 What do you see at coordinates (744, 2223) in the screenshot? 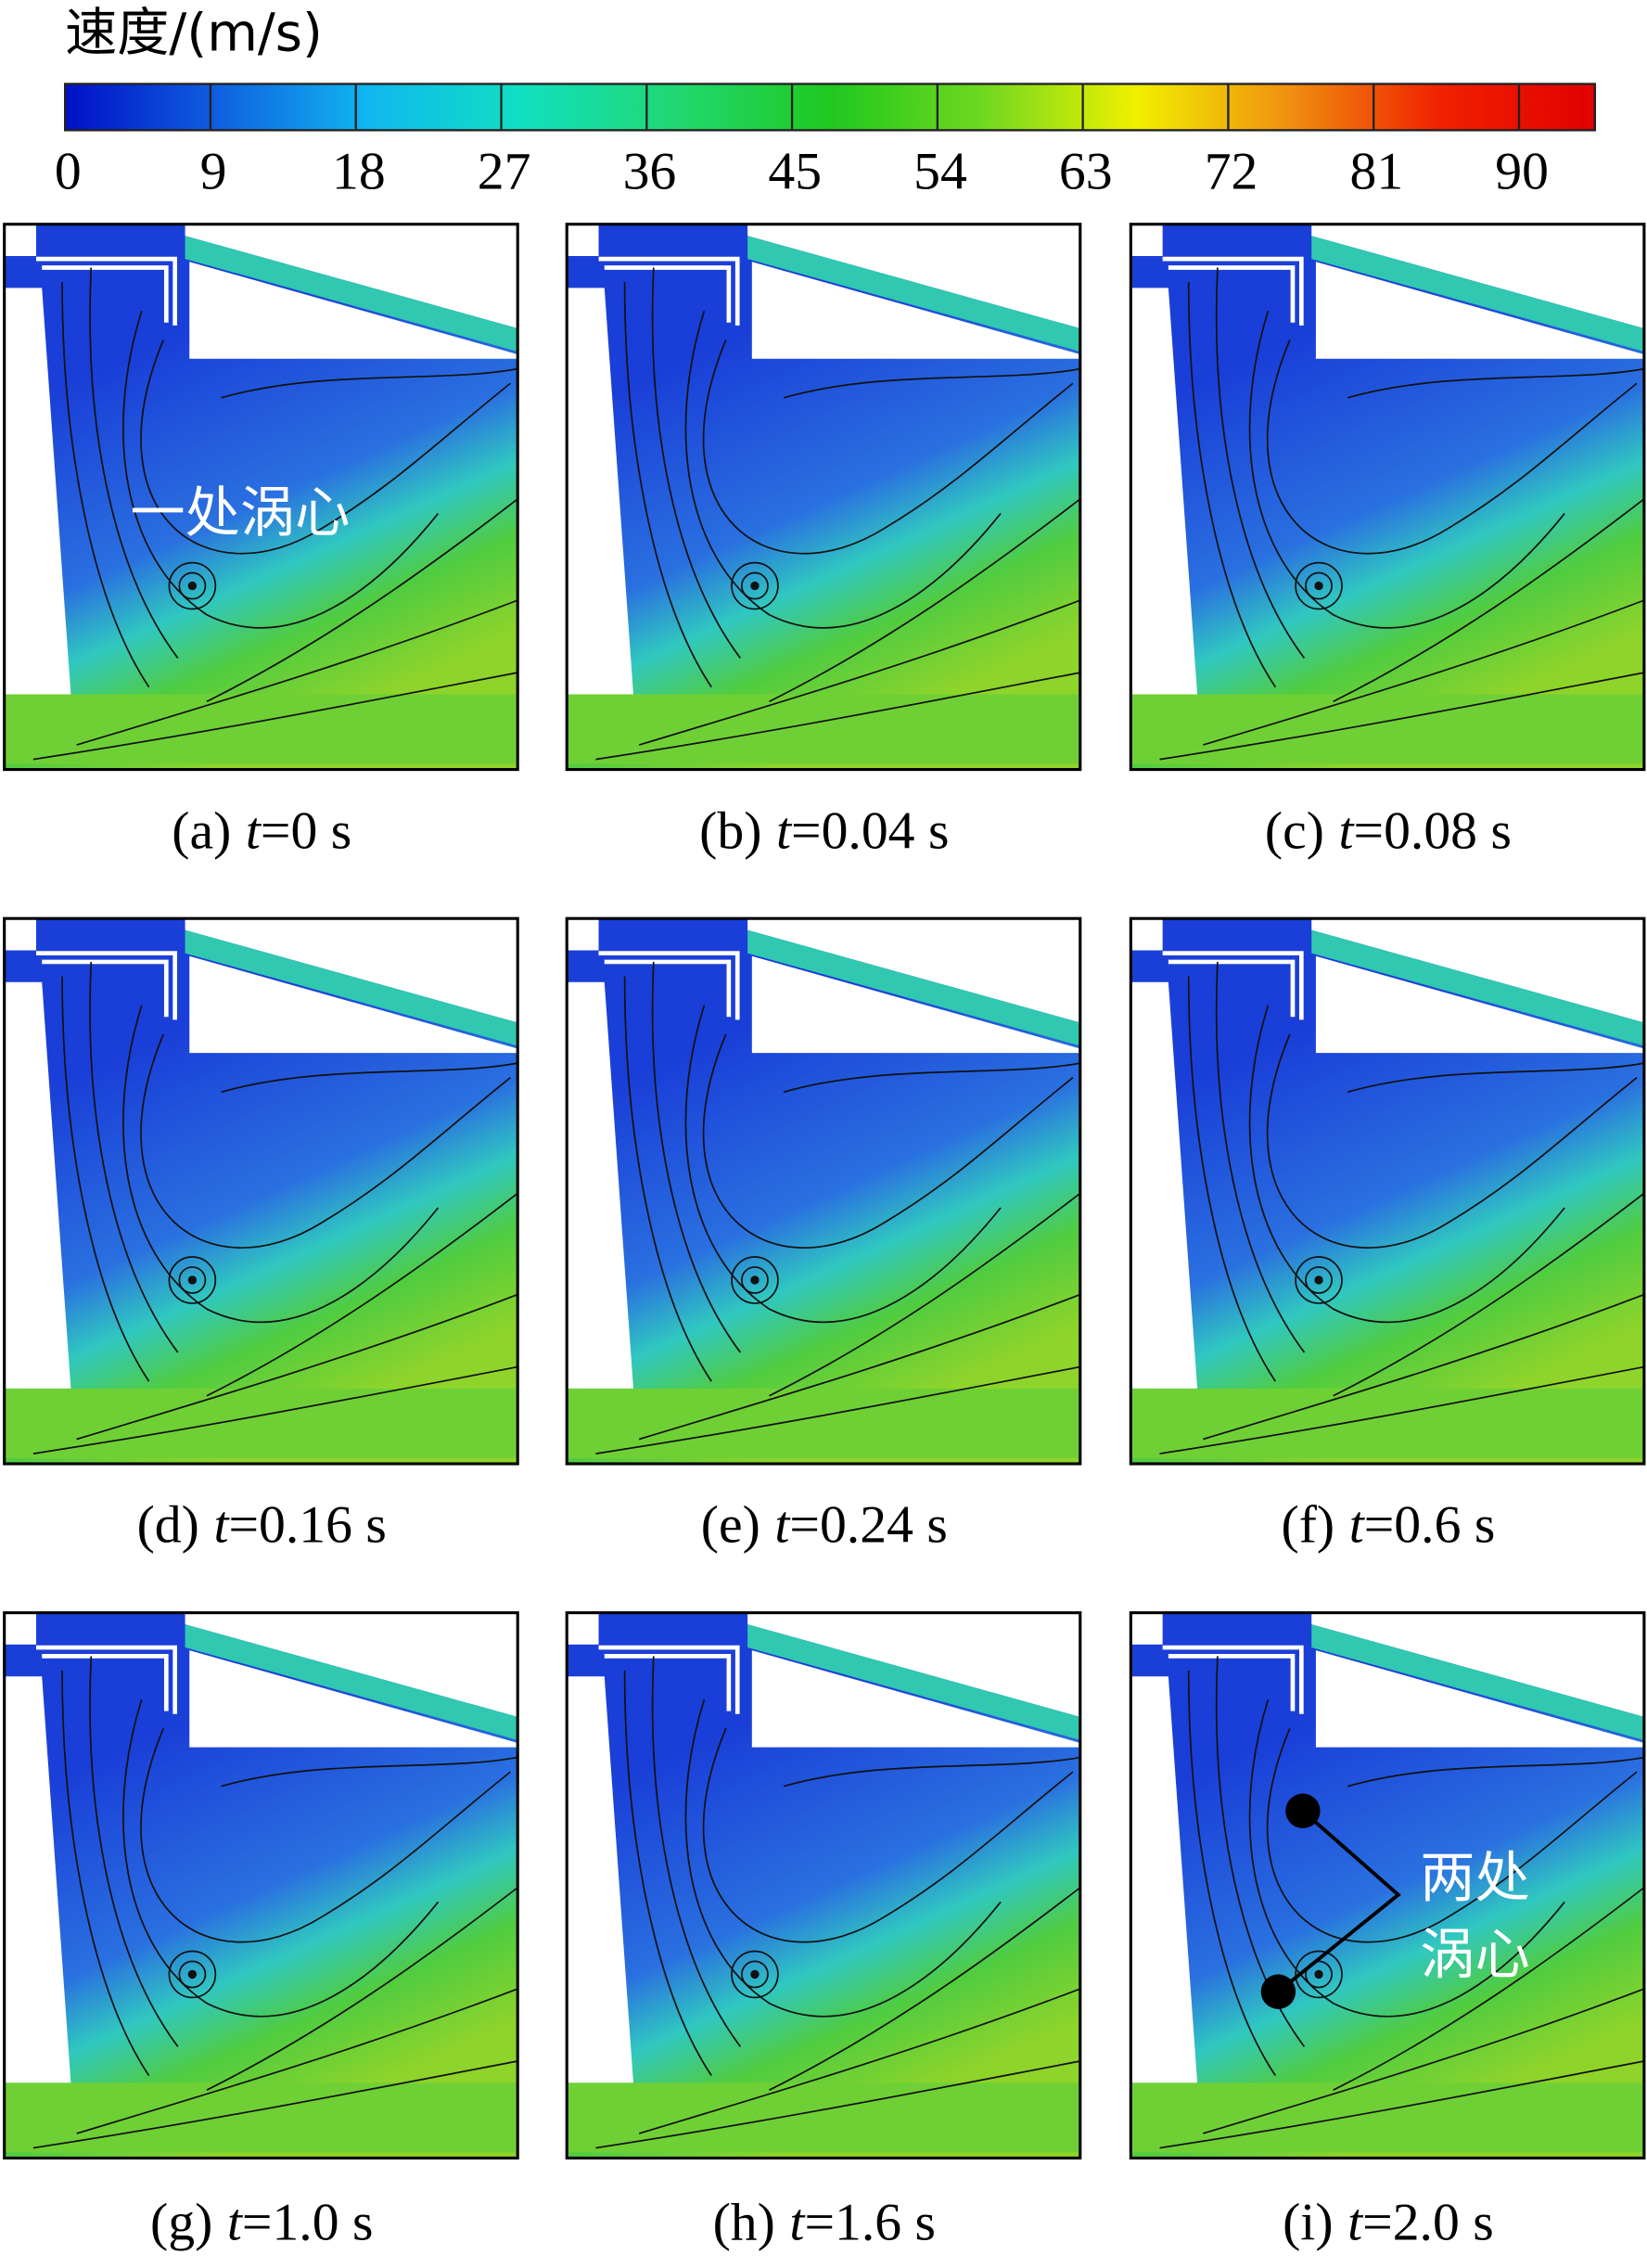
I see `caption-label: (h)` at bounding box center [744, 2223].